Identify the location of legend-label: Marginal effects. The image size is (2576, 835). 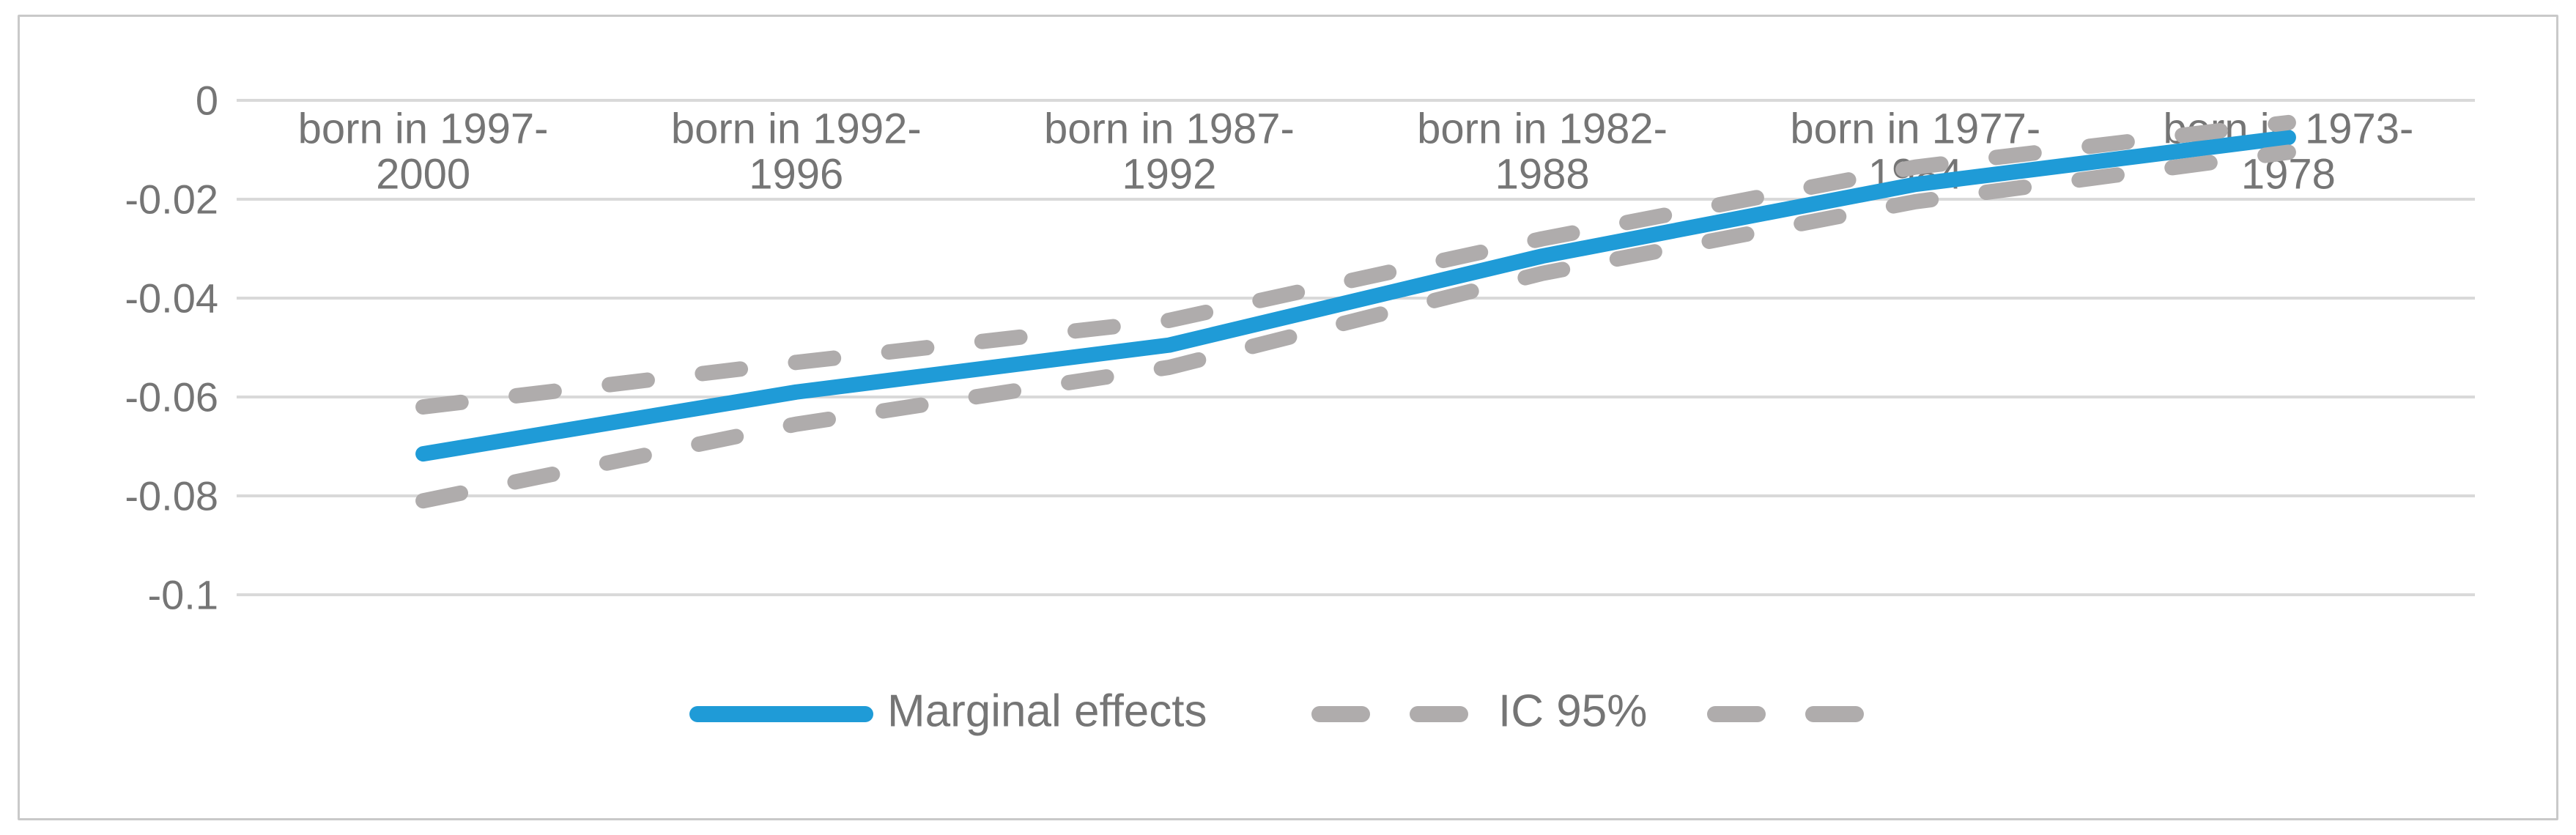
(1047, 711).